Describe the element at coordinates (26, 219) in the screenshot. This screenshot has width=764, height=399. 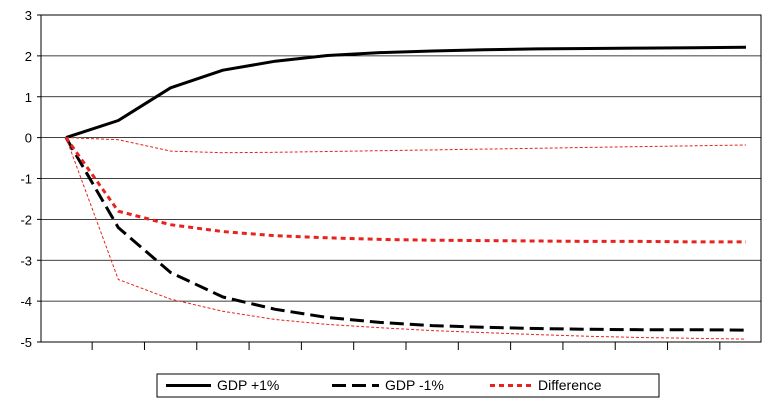
I see `y-tick-label: -2` at that location.